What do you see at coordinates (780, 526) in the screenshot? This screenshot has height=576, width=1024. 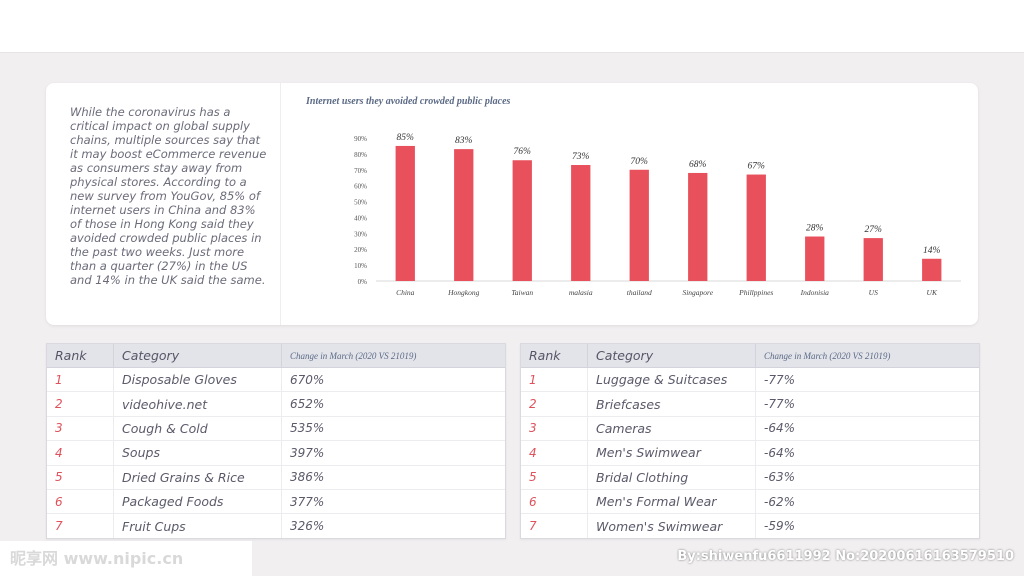 I see `change-cell: -59%` at bounding box center [780, 526].